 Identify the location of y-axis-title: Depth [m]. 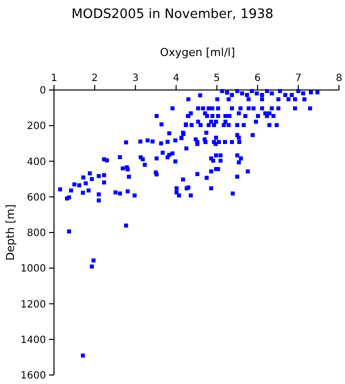
(10, 232).